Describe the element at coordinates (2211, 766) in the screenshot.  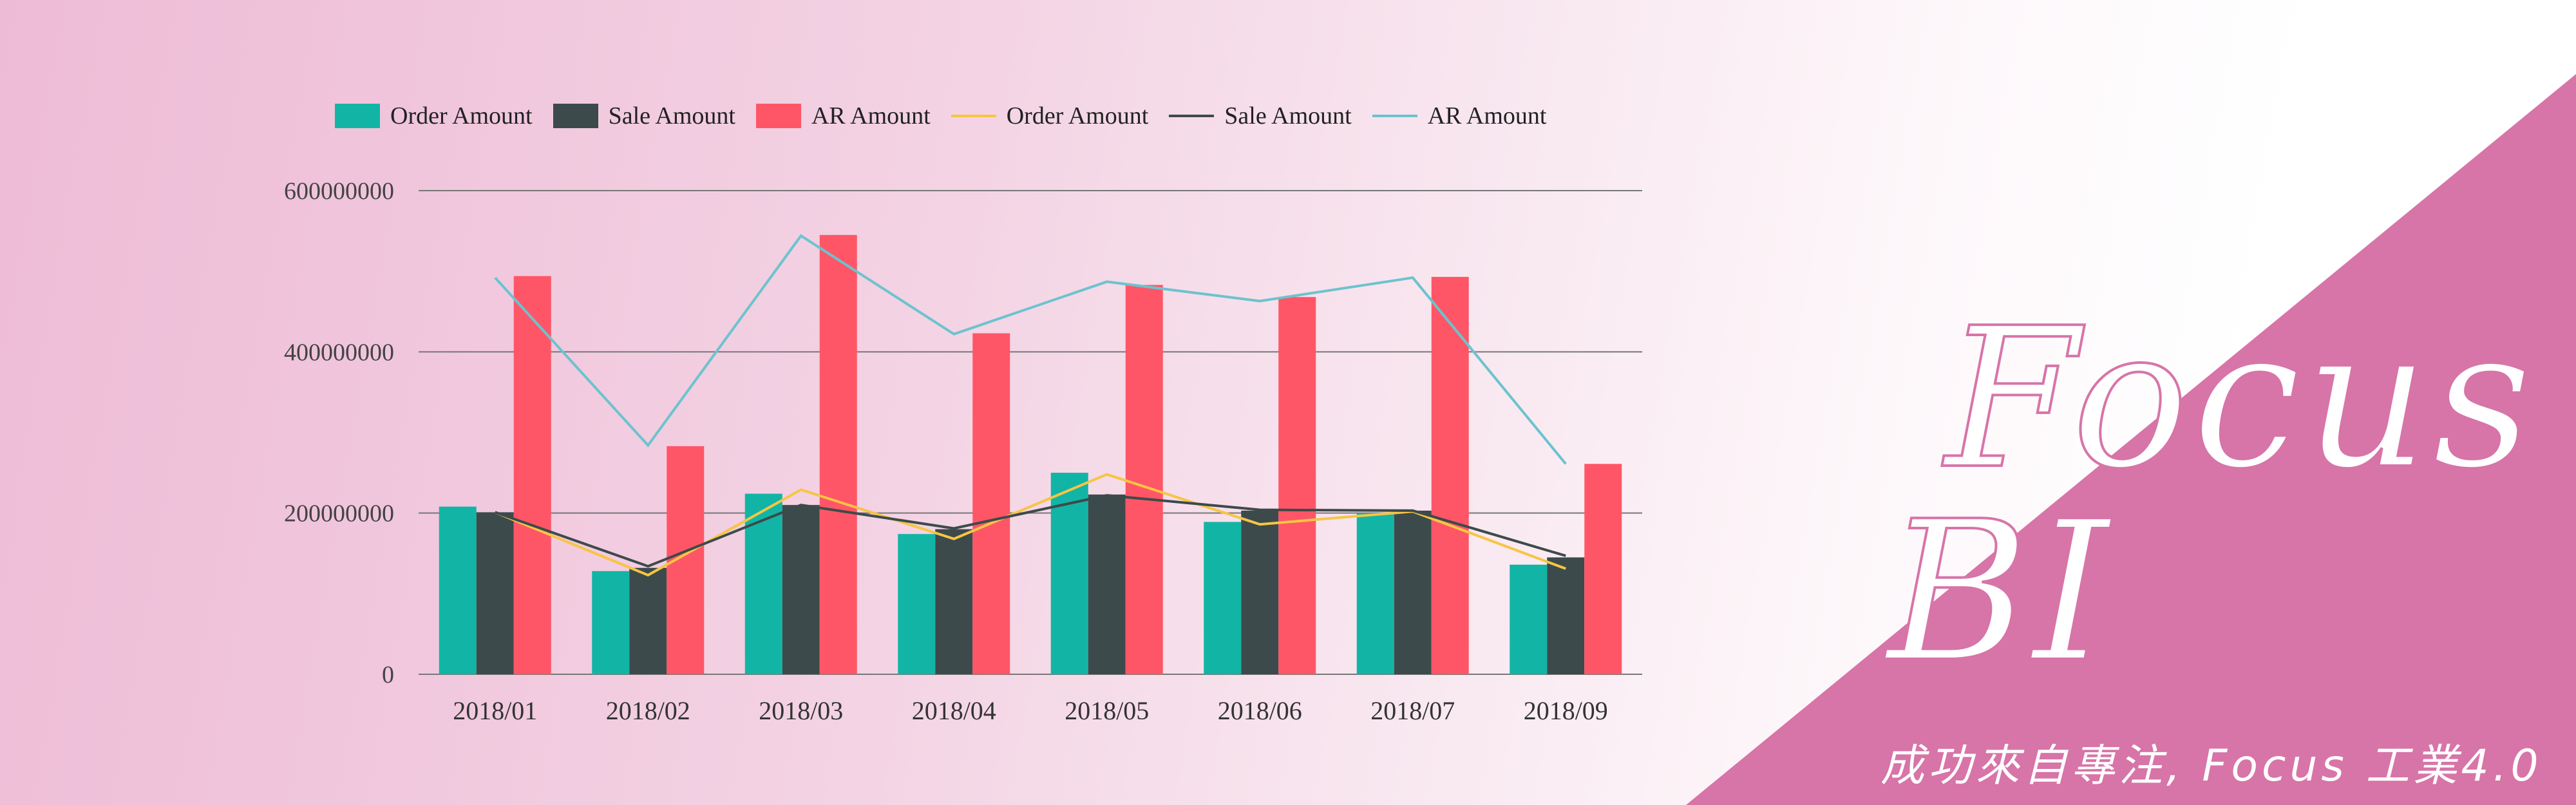
I see `brand-slogan: 成功來自專注, Focus 工業4.0` at that location.